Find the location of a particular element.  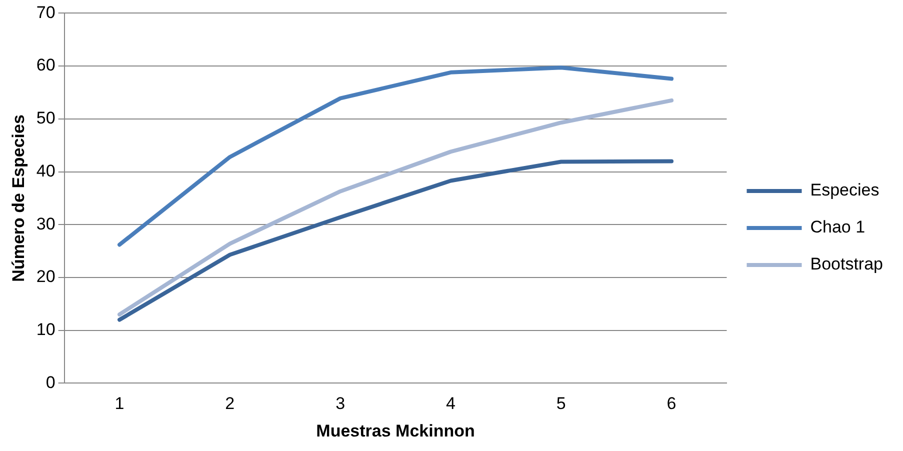

y-tick-label: 40 is located at coordinates (46, 170).